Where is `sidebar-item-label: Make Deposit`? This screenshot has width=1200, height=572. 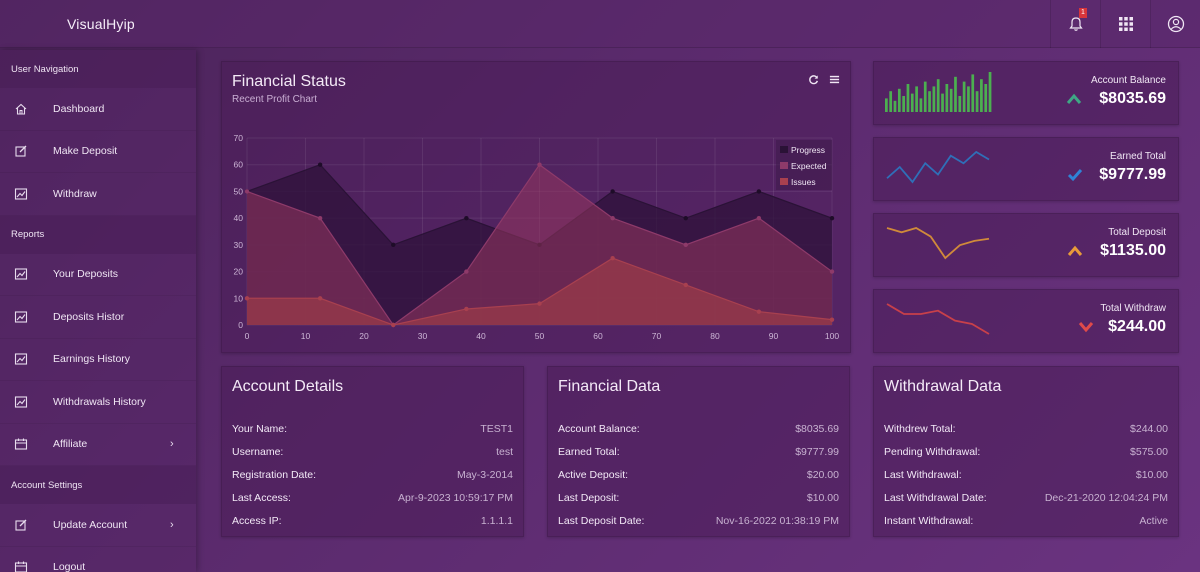
sidebar-item-label: Make Deposit is located at coordinates (85, 151).